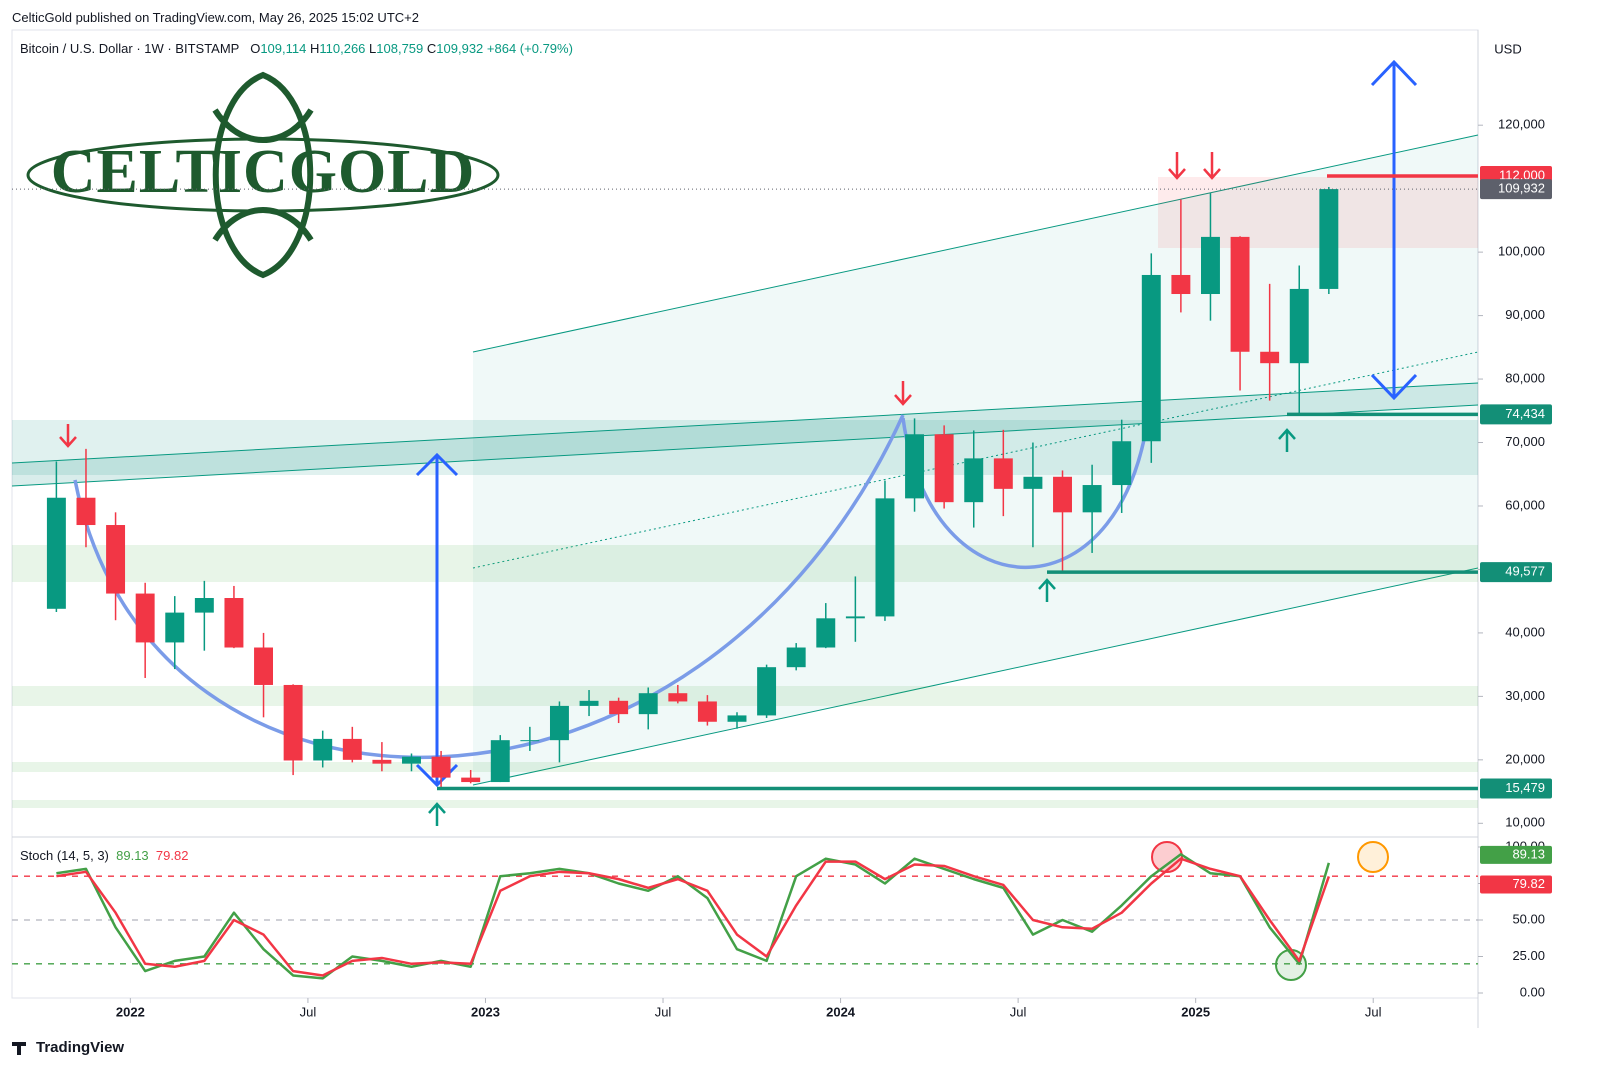  I want to click on ohlc-value: 108,759, so click(400, 48).